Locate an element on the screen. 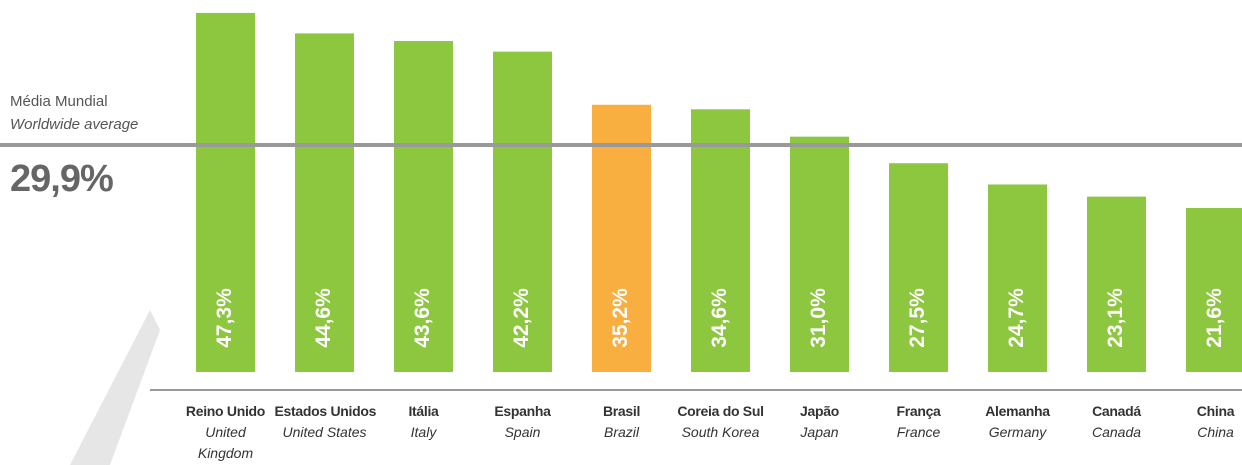  category-label: Itália is located at coordinates (423, 411).